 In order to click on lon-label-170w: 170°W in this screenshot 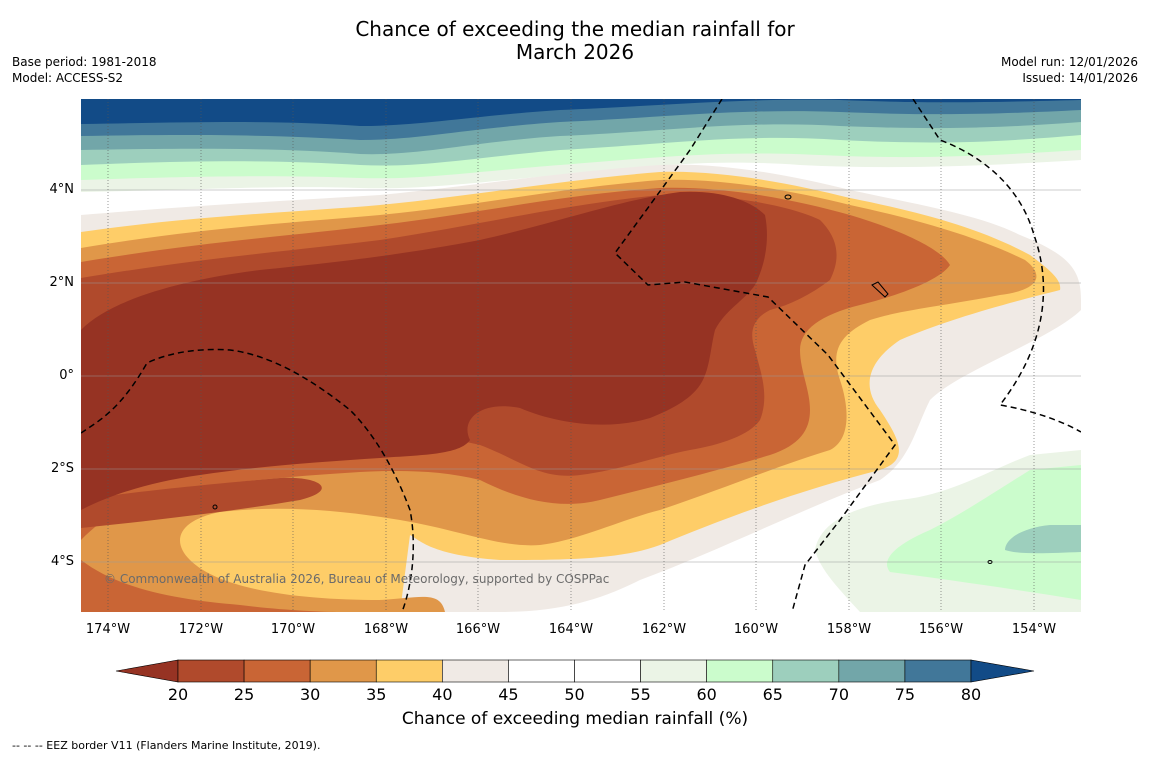, I will do `click(293, 629)`.